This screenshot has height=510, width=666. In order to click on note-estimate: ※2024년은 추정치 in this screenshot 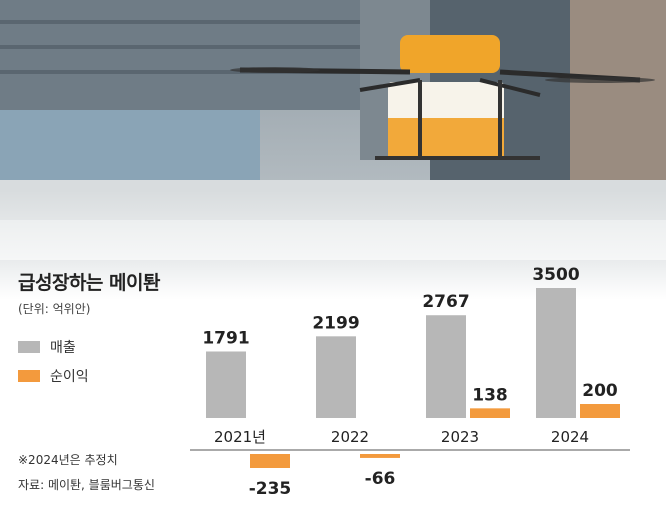, I will do `click(68, 460)`.